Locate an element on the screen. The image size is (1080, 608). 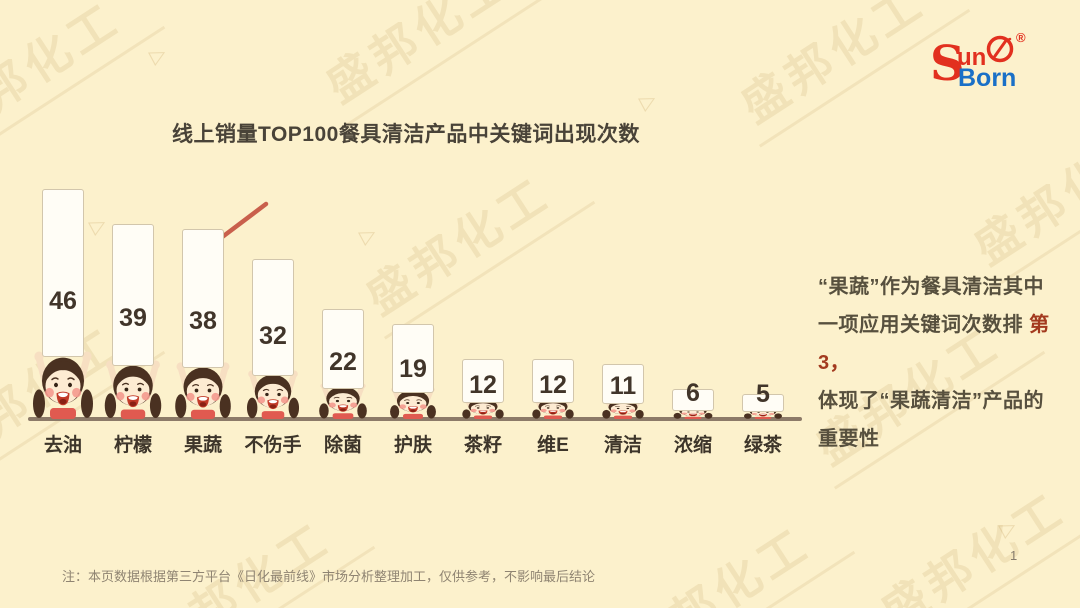
insight-line-2-text: 一项应用关键词次数排 is located at coordinates (924, 325).